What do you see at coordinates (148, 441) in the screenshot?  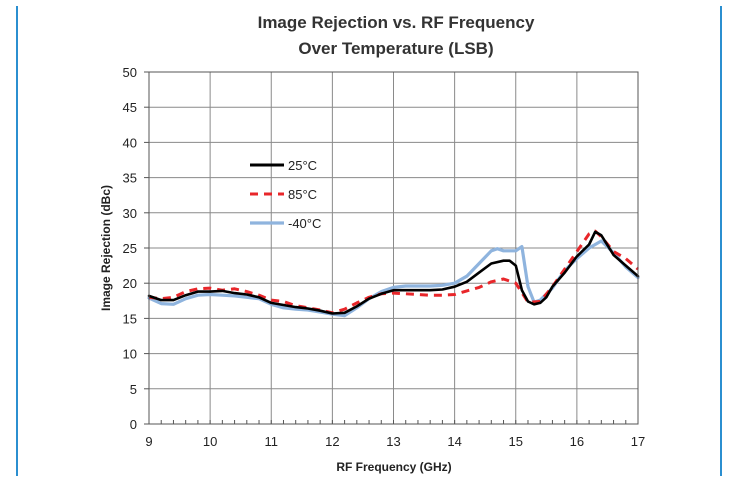 I see `x-tick-label: 9` at bounding box center [148, 441].